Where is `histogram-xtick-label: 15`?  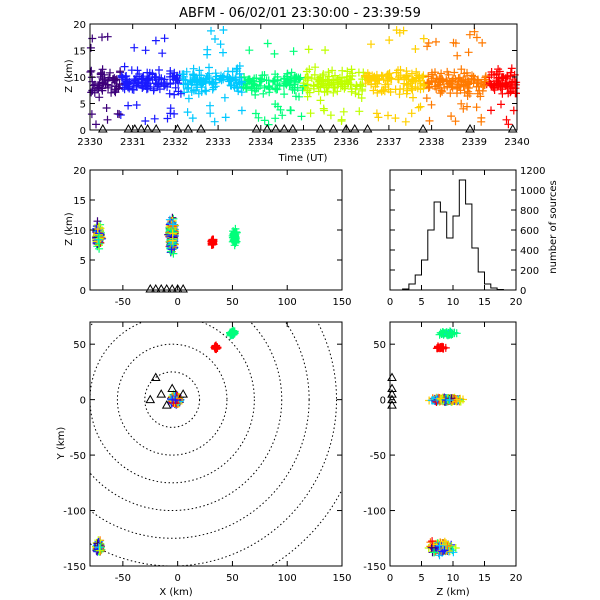
histogram-xtick-label: 15 is located at coordinates (484, 302).